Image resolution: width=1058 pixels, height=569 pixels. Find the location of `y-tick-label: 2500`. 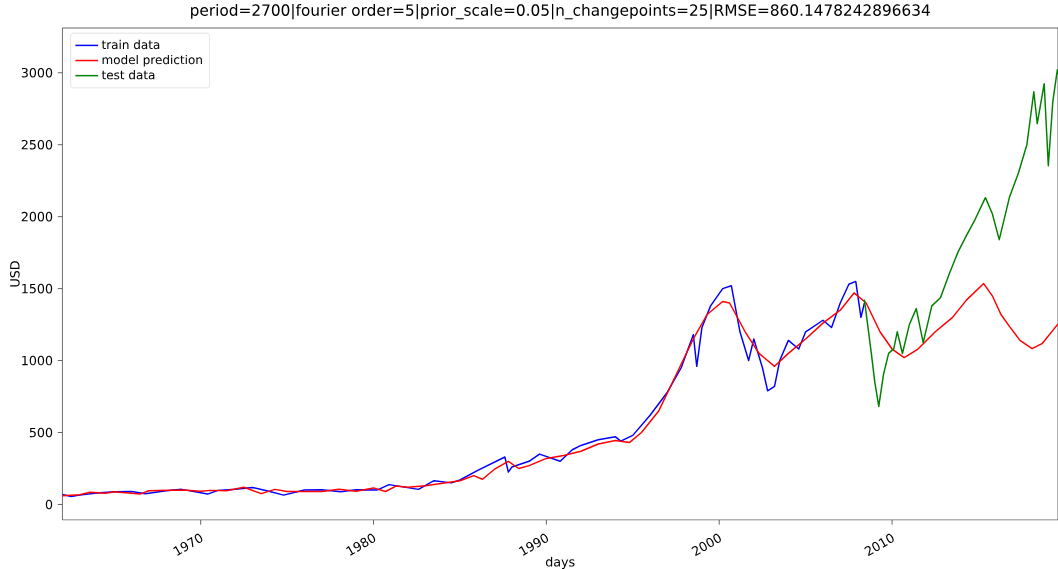

y-tick-label: 2500 is located at coordinates (37, 144).